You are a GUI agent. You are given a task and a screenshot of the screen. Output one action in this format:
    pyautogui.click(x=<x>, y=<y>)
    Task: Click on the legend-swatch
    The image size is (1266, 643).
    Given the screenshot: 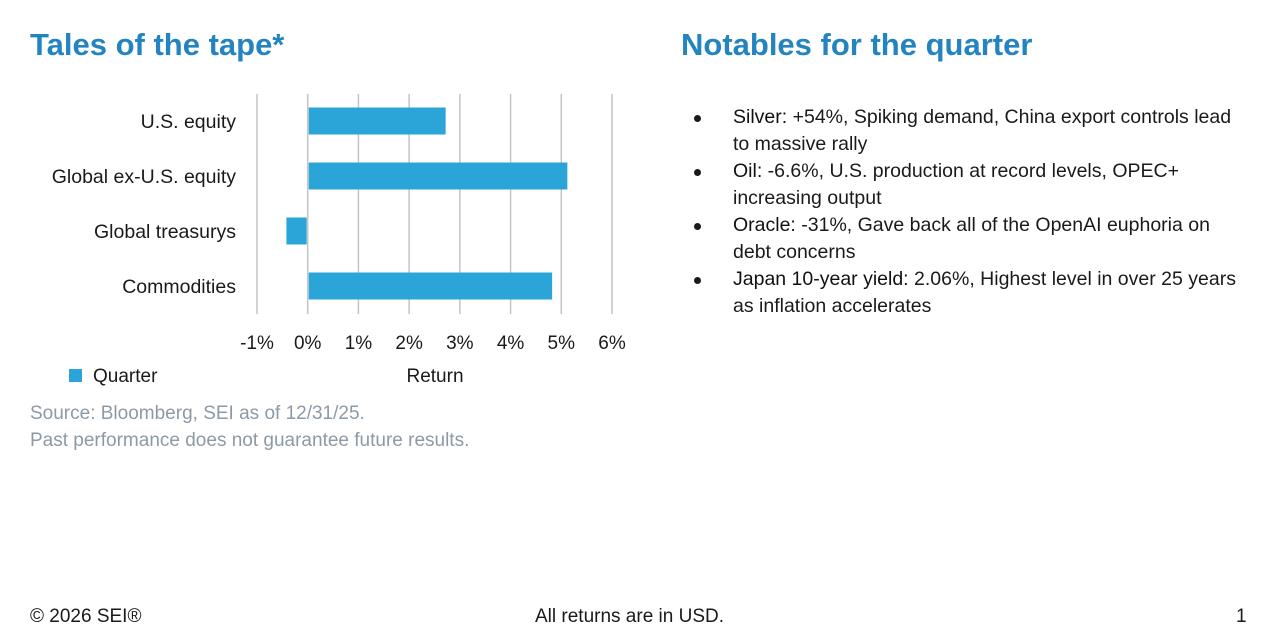 What is the action you would take?
    pyautogui.click(x=75, y=375)
    